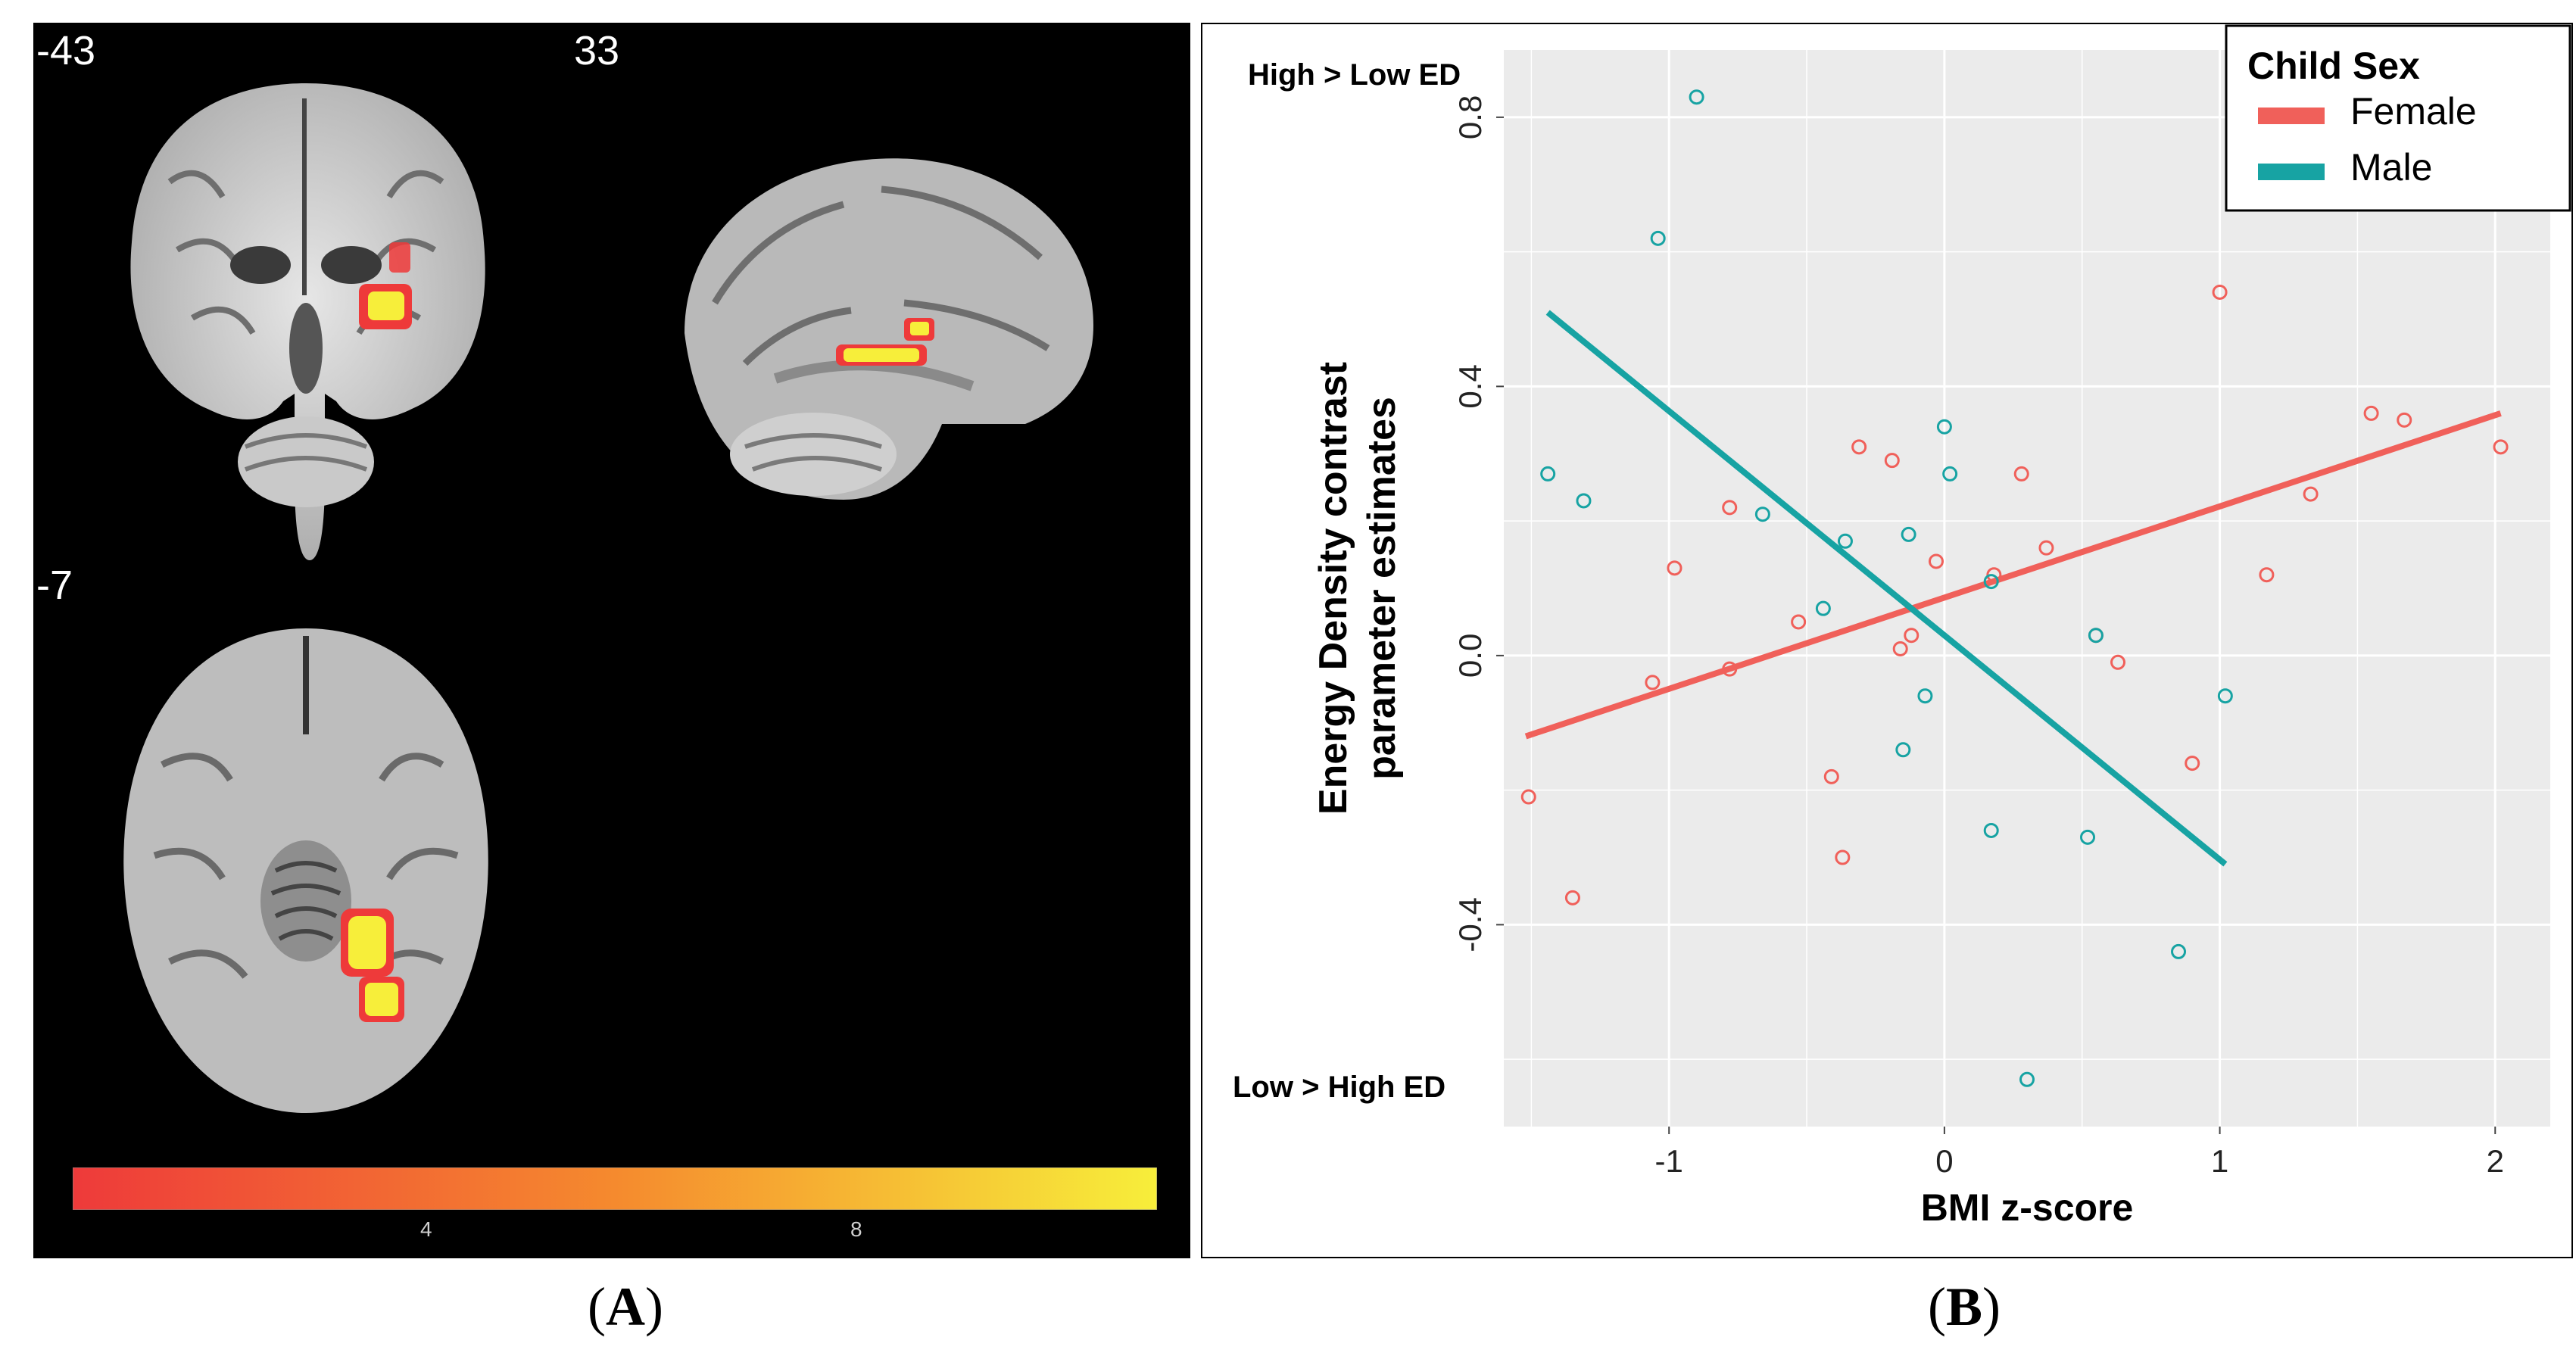 Image resolution: width=2576 pixels, height=1359 pixels. What do you see at coordinates (889, 329) in the screenshot?
I see `sagittal-brain-slice` at bounding box center [889, 329].